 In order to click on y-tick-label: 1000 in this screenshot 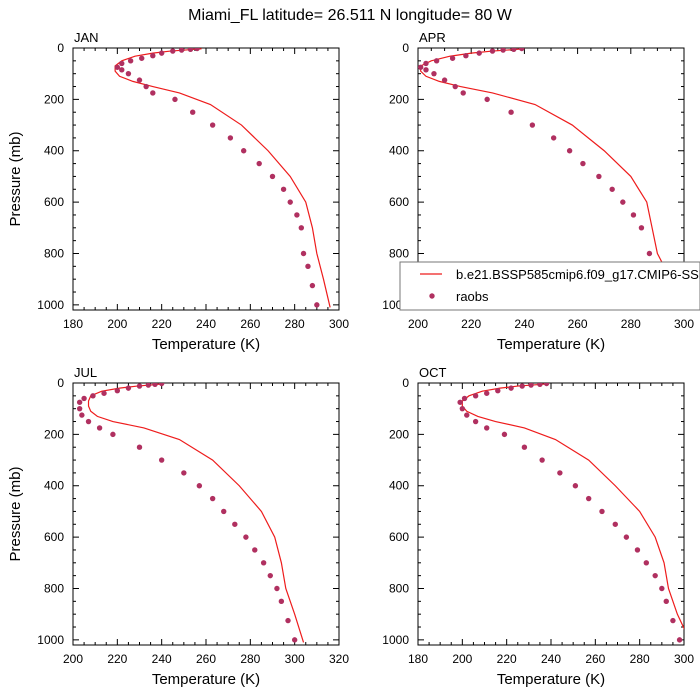, I will do `click(50, 305)`.